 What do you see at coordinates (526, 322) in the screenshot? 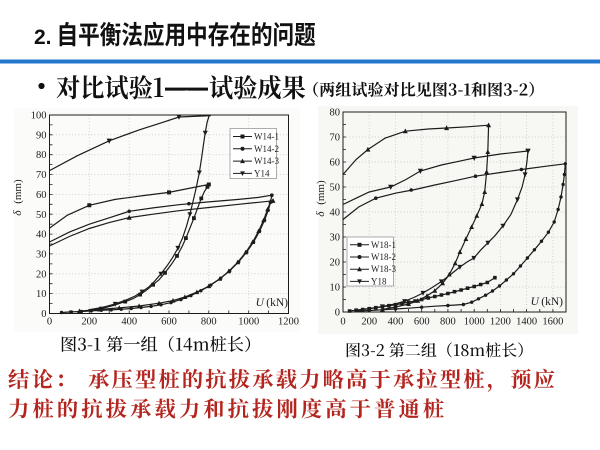
I see `svg-text: 1400` at bounding box center [526, 322].